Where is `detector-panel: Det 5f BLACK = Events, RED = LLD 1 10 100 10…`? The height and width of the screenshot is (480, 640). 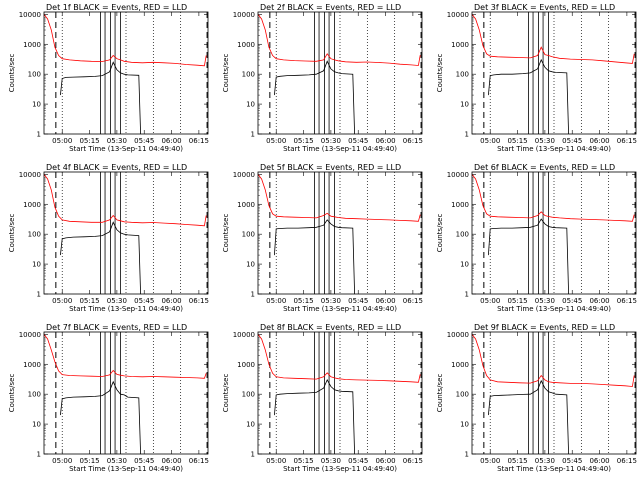
detector-panel: Det 5f BLACK = Events, RED = LLD 1 10 100 10… is located at coordinates (322, 238).